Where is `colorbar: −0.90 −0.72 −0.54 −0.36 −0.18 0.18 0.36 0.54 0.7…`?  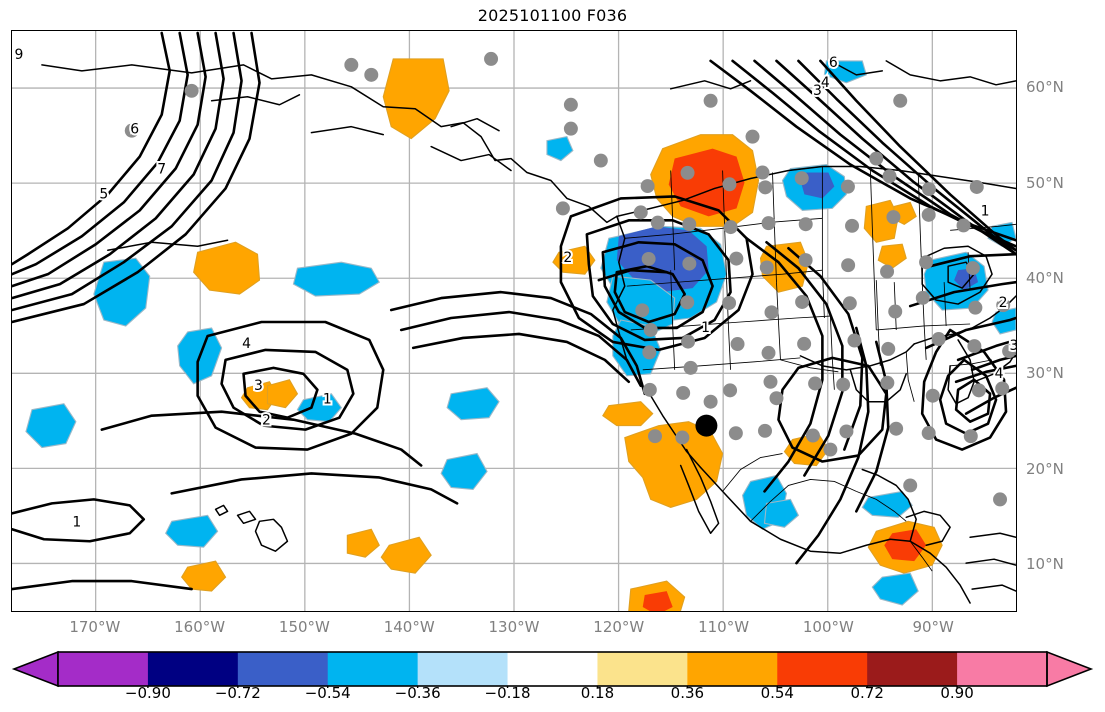 colorbar: −0.90 −0.72 −0.54 −0.36 −0.18 0.18 0.36 0.54 0.7… is located at coordinates (552, 680).